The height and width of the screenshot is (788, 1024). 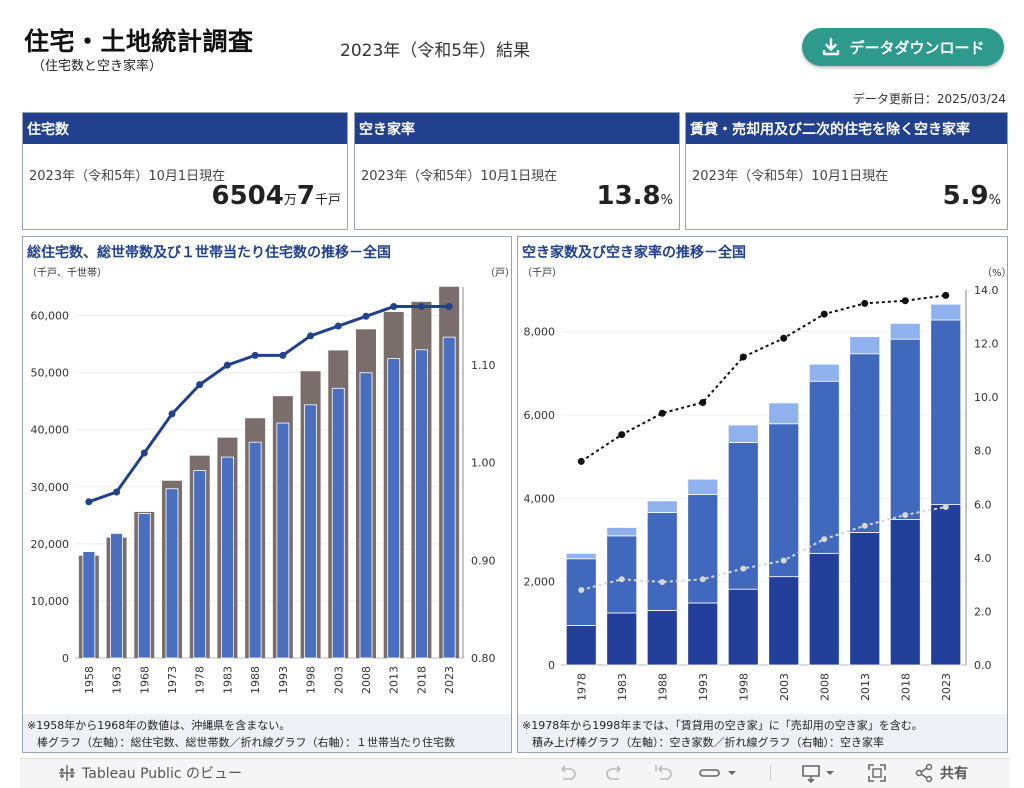 What do you see at coordinates (722, 725) in the screenshot?
I see `note-line: ※1978年から1998年までは、「賃貸用の空き家」に「売却用の空き家」を含む。` at bounding box center [722, 725].